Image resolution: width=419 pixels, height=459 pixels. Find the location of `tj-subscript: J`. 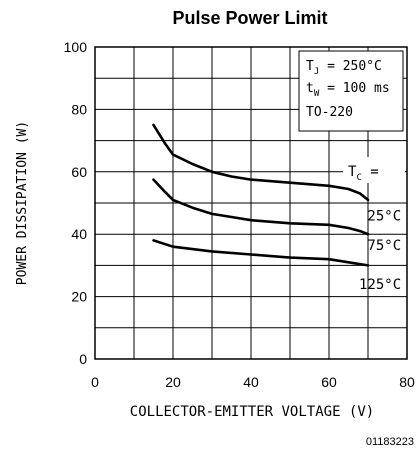

tj-subscript: J is located at coordinates (316, 72).